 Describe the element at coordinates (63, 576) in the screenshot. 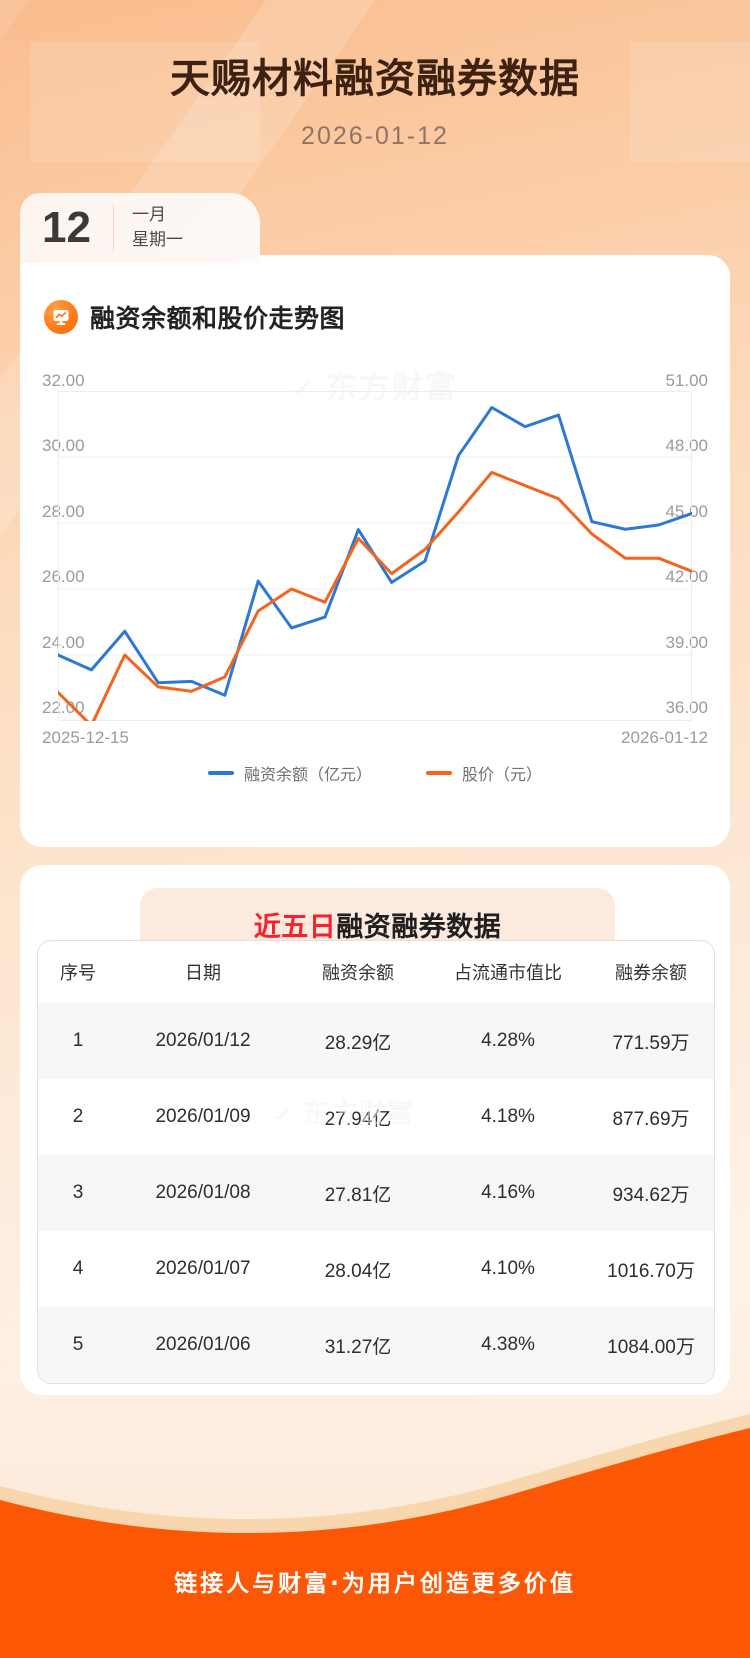

I see `left-axis-tick-3: 26.00` at that location.